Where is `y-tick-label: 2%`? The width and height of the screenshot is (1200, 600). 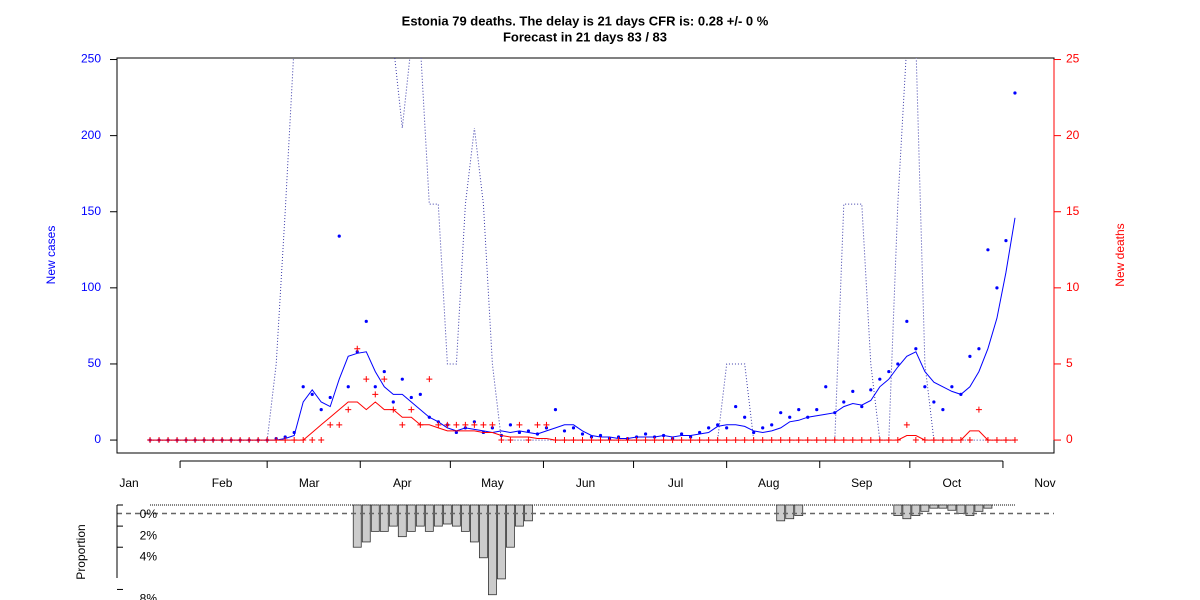
y-tick-label: 2% is located at coordinates (149, 535).